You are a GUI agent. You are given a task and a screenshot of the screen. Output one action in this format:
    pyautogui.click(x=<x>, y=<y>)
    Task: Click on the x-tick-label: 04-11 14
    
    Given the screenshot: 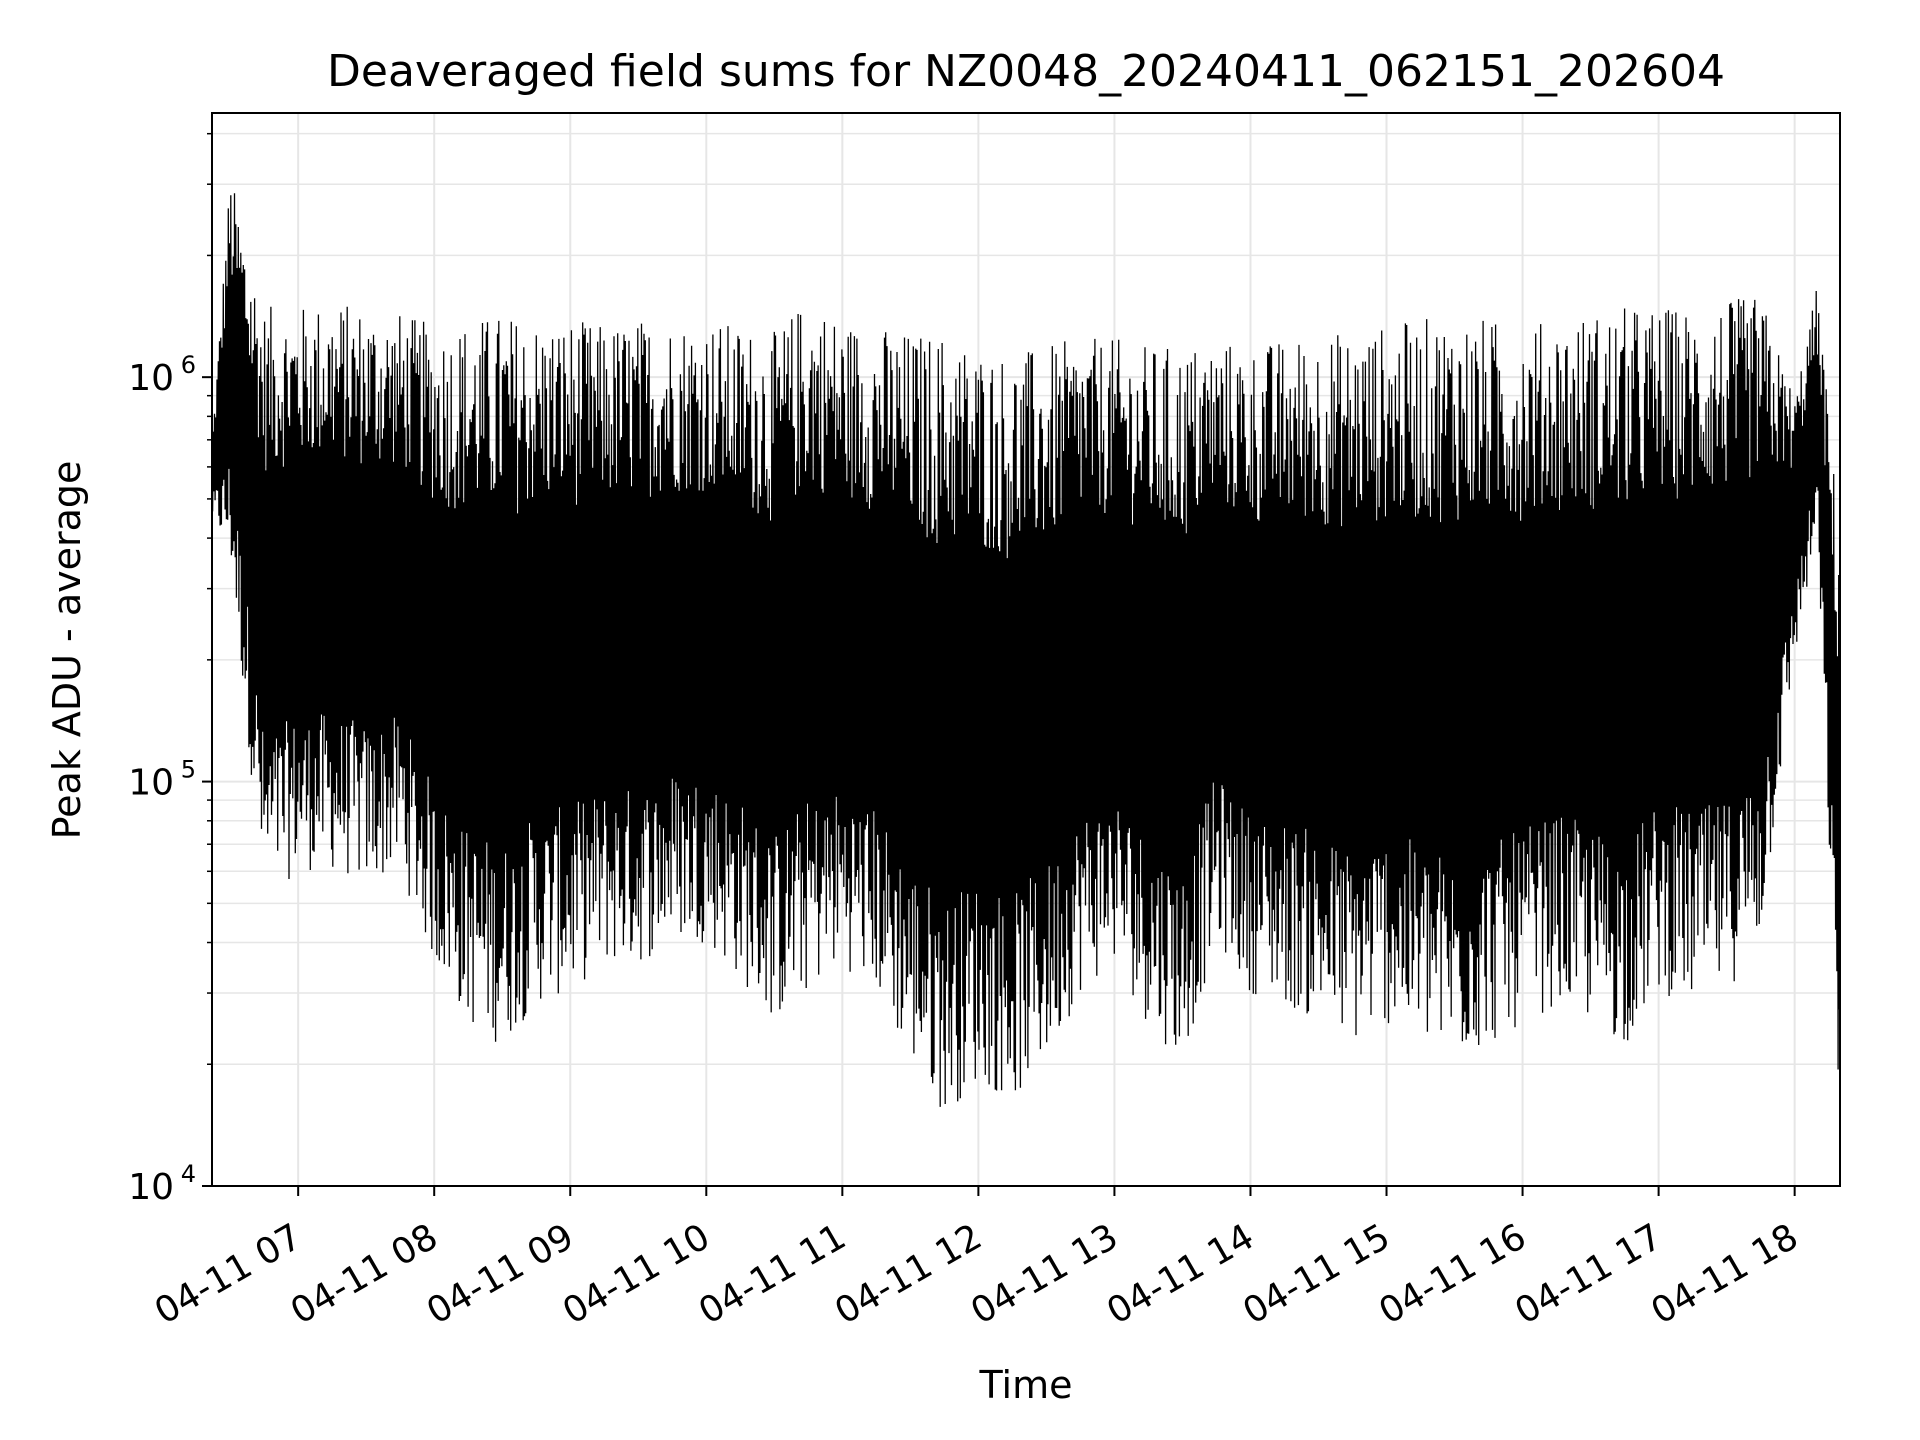 What is the action you would take?
    pyautogui.click(x=1180, y=1274)
    